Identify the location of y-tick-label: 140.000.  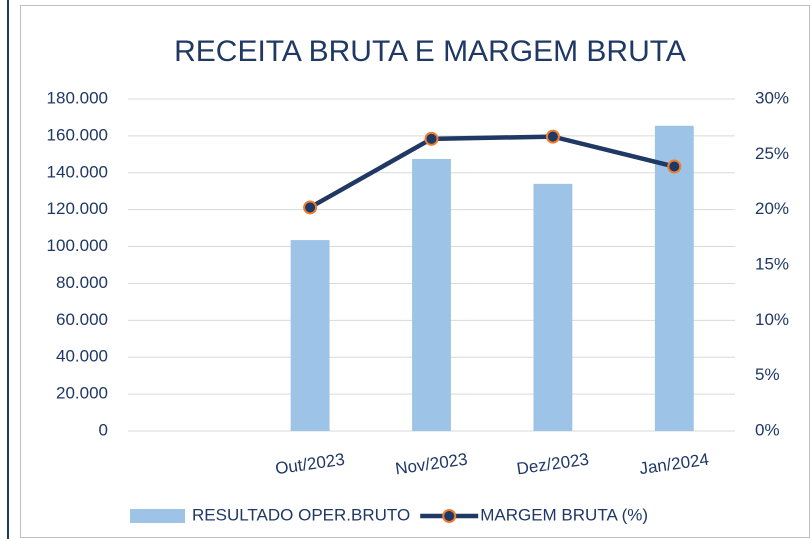
(77, 171).